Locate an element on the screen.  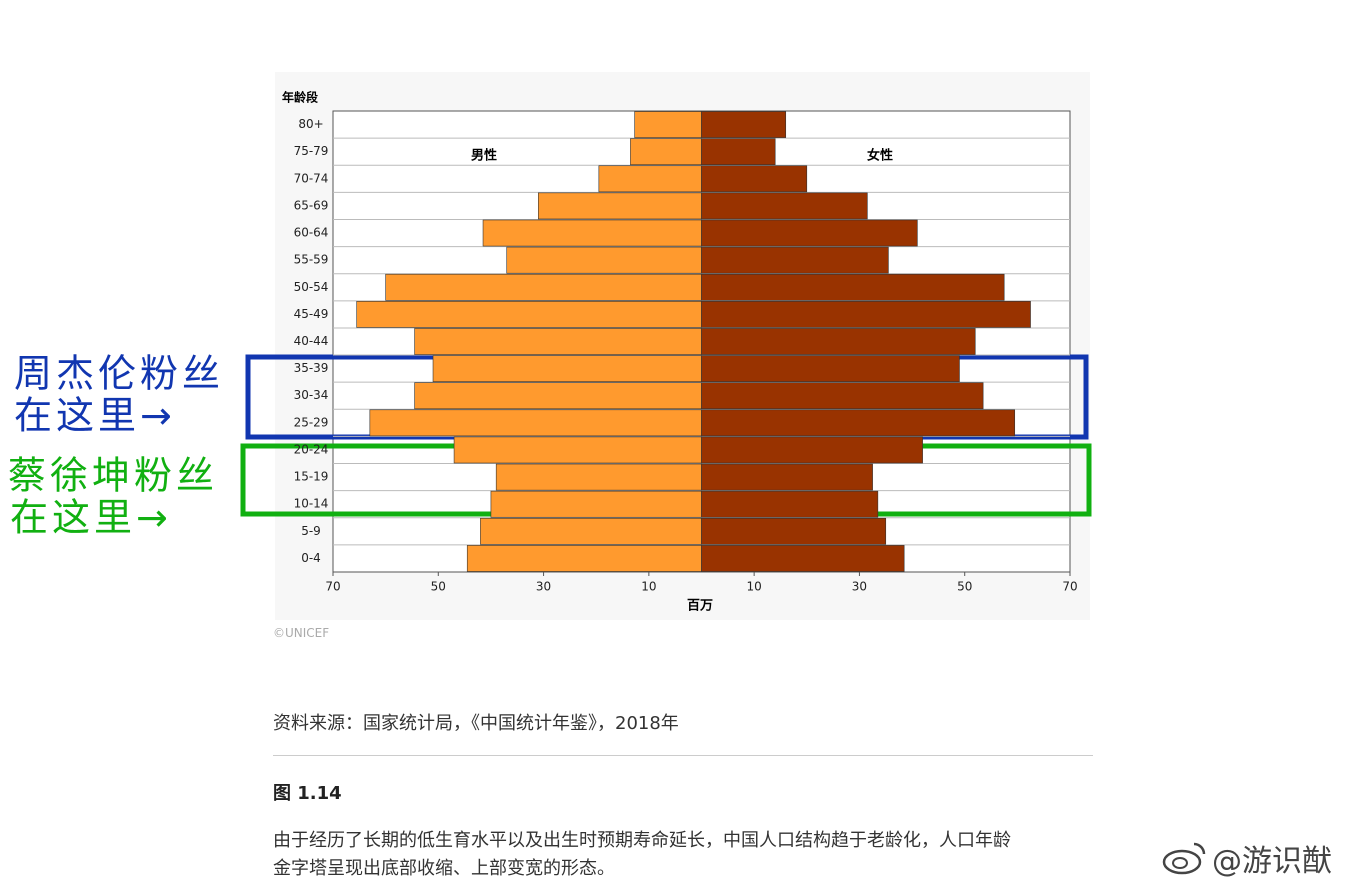
y-tick-label: 35-39 is located at coordinates (311, 368).